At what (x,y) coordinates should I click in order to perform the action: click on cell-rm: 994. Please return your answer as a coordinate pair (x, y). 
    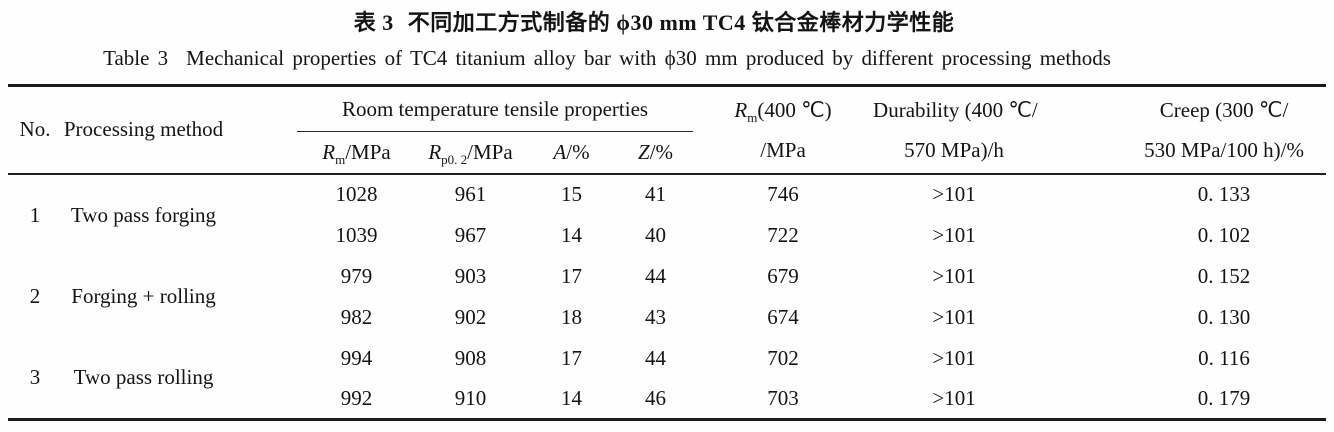
    Looking at the image, I should click on (356, 357).